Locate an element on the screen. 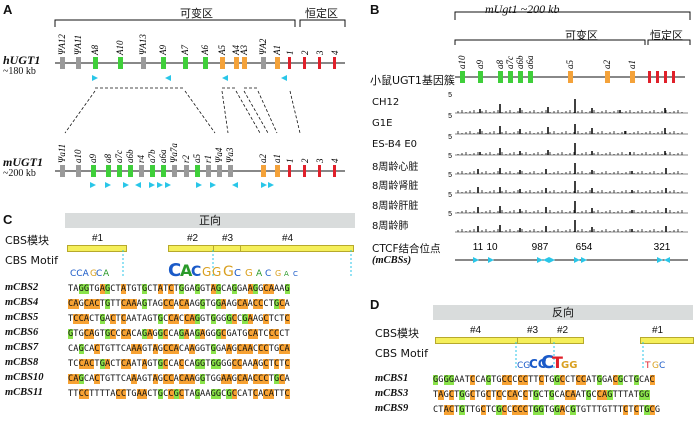 Image resolution: width=700 pixels, height=422 pixels. svg-text: 5 is located at coordinates (450, 214).